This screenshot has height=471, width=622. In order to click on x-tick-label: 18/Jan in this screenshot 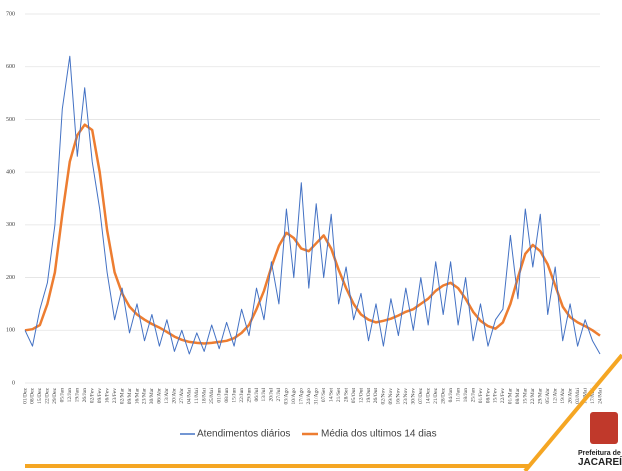, I will do `click(466, 395)`.